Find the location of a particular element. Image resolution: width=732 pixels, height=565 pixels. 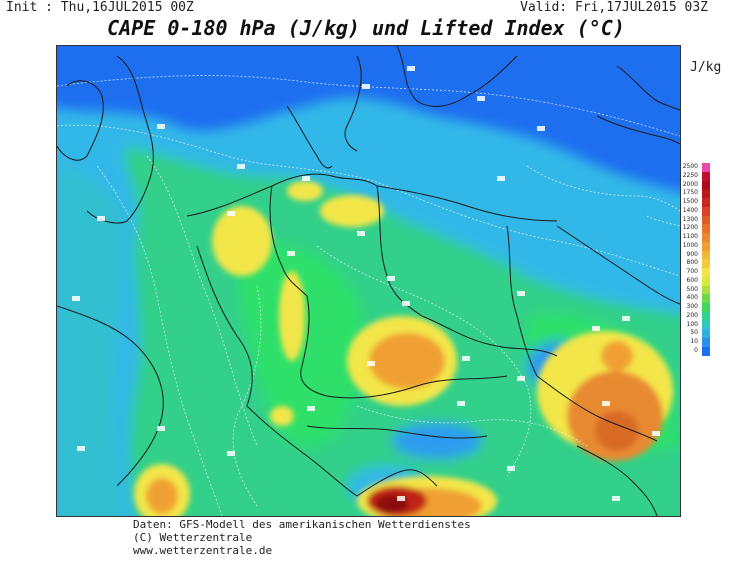

colorbar-level: 100 is located at coordinates (701, 325).